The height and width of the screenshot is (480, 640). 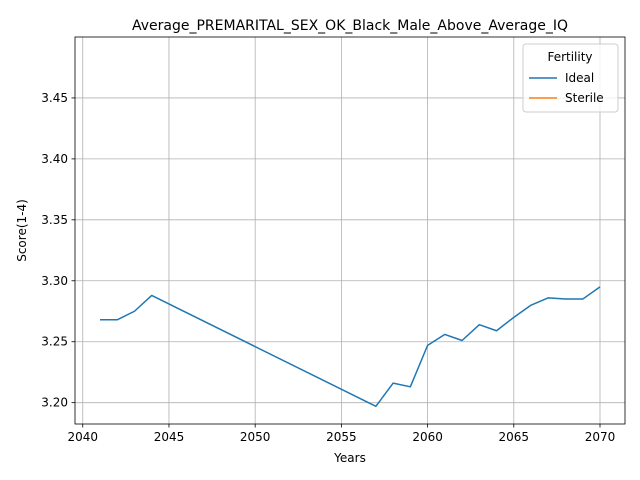 I want to click on legend: Fertility Ideal Sterile, so click(x=570, y=78).